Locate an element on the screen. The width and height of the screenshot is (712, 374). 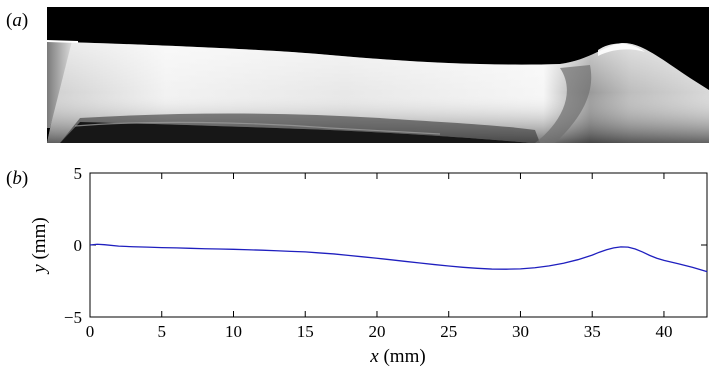
x-tick-label-1: 5 is located at coordinates (161, 331).